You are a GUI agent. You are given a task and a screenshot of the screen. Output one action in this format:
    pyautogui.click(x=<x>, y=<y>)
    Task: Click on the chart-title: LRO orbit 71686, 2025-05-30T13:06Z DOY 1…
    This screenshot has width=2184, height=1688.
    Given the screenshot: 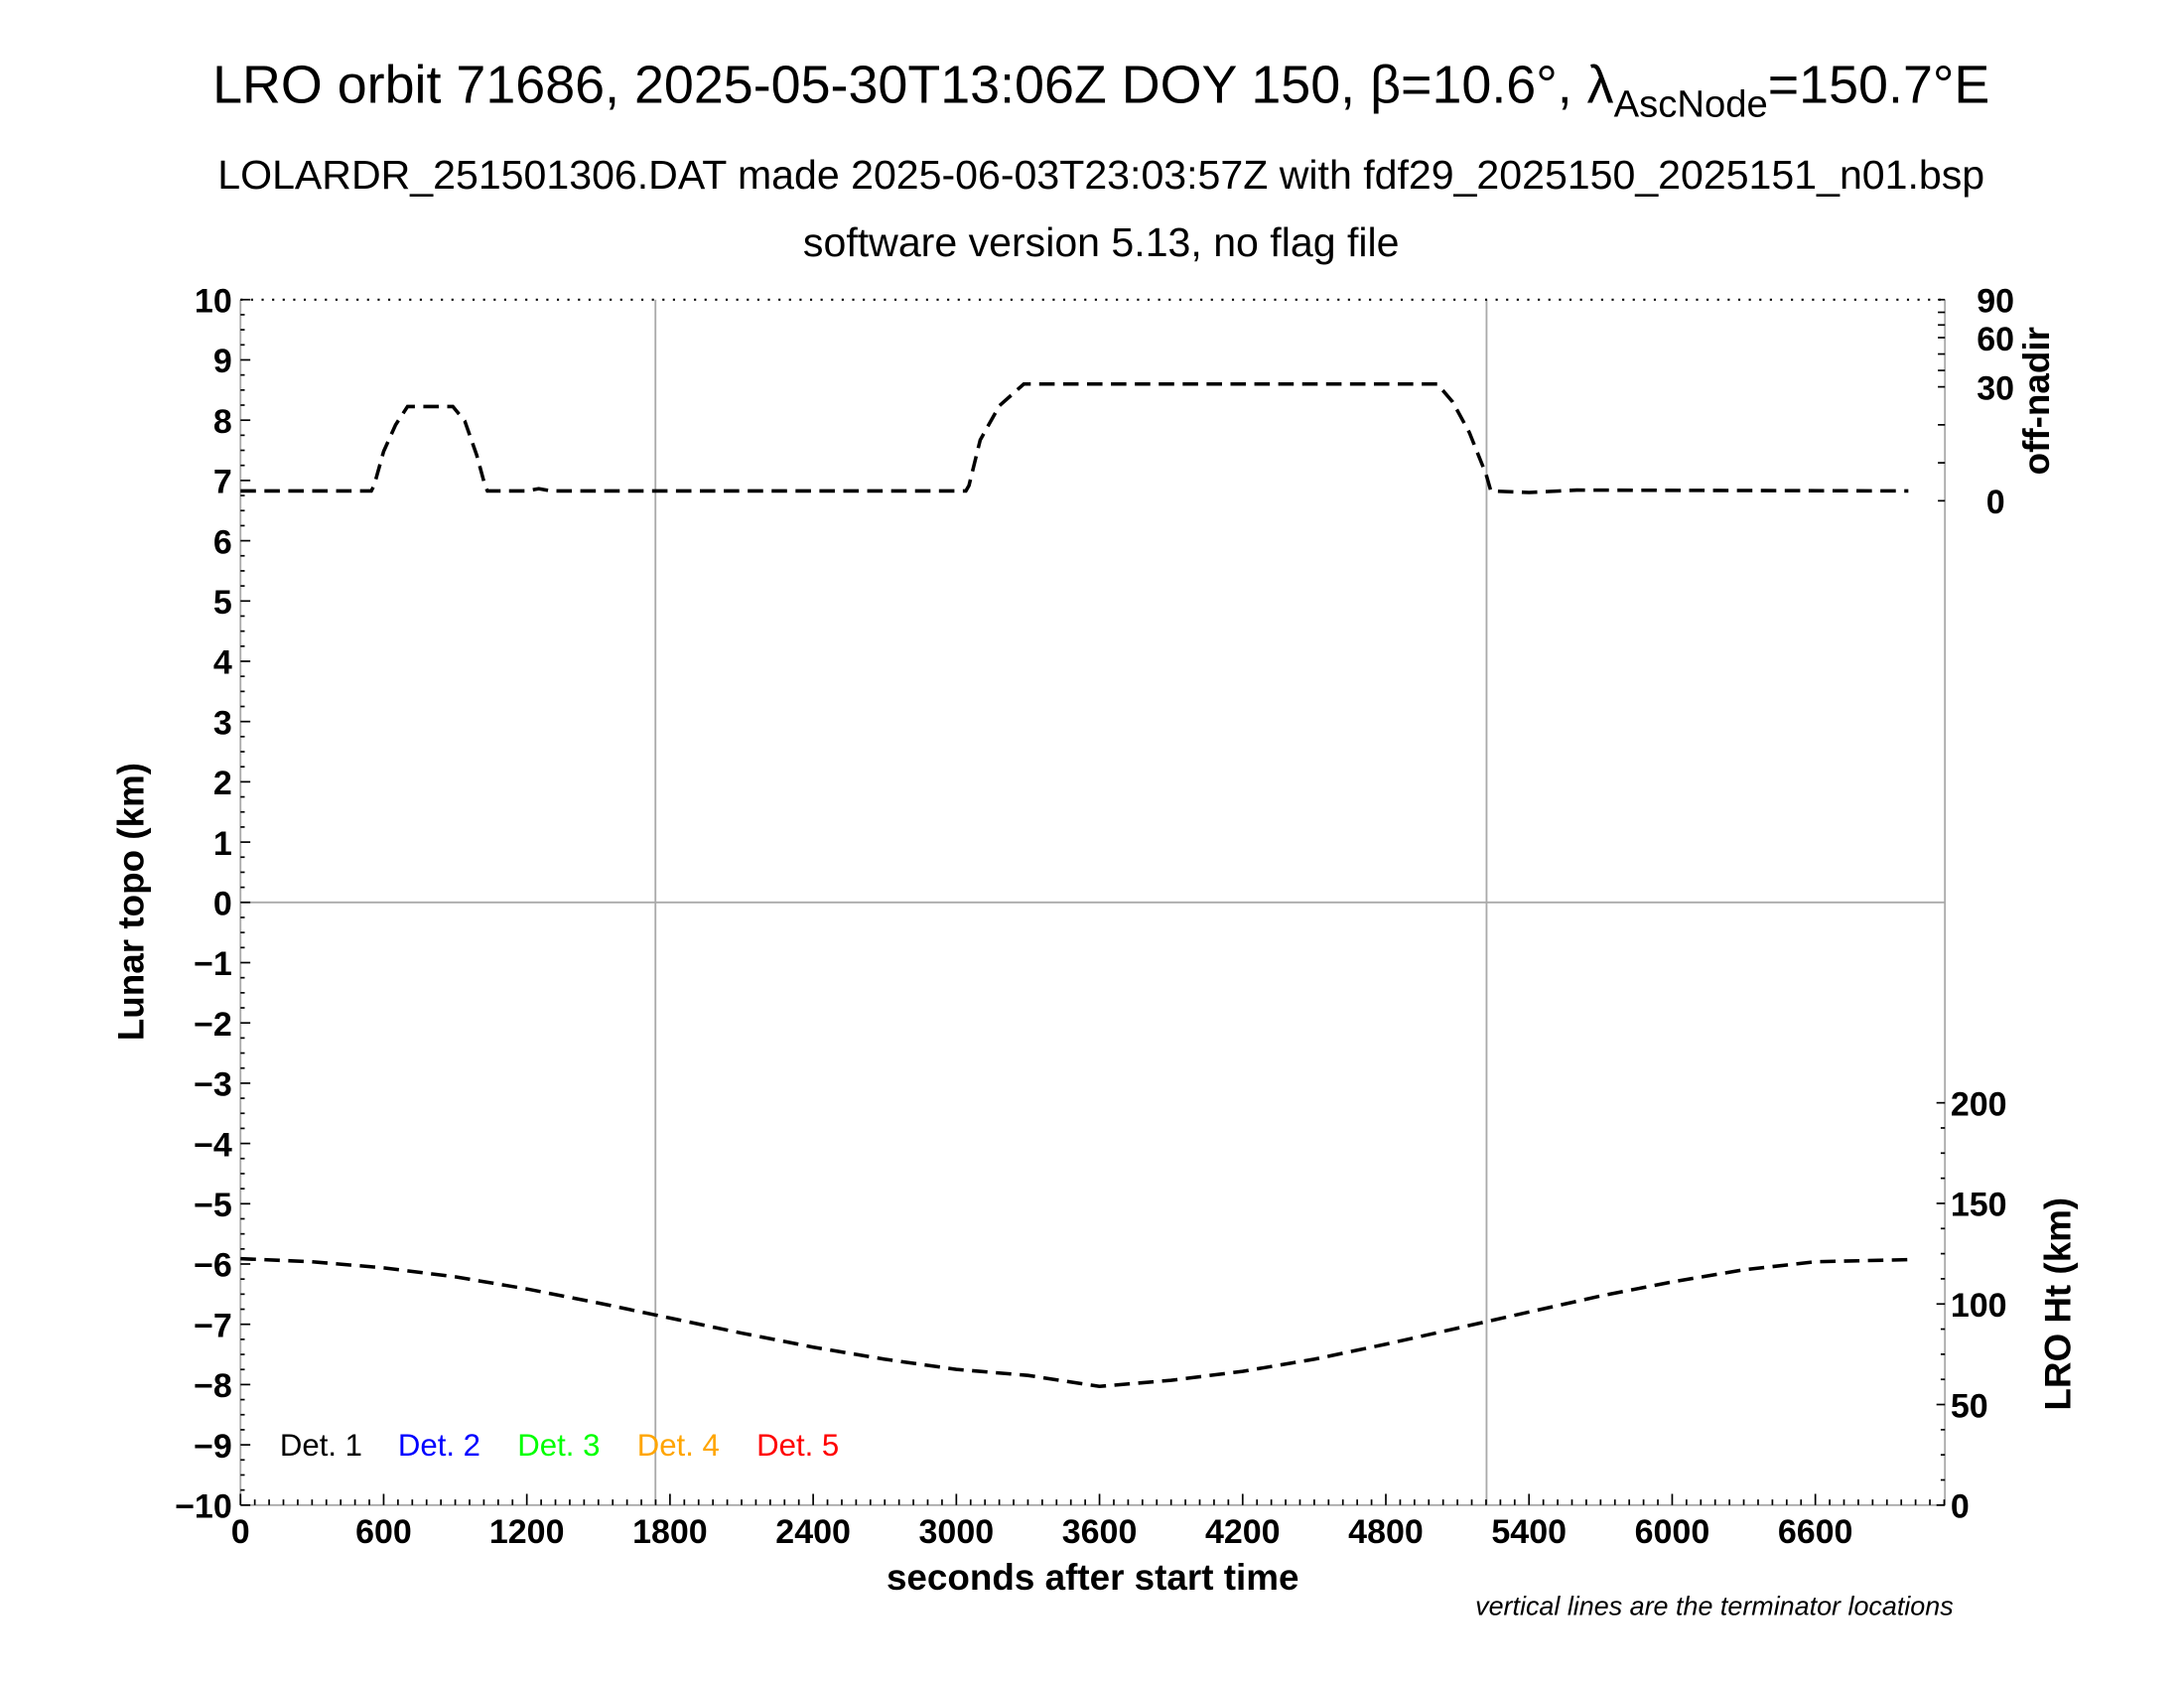 What is the action you would take?
    pyautogui.click(x=1100, y=90)
    